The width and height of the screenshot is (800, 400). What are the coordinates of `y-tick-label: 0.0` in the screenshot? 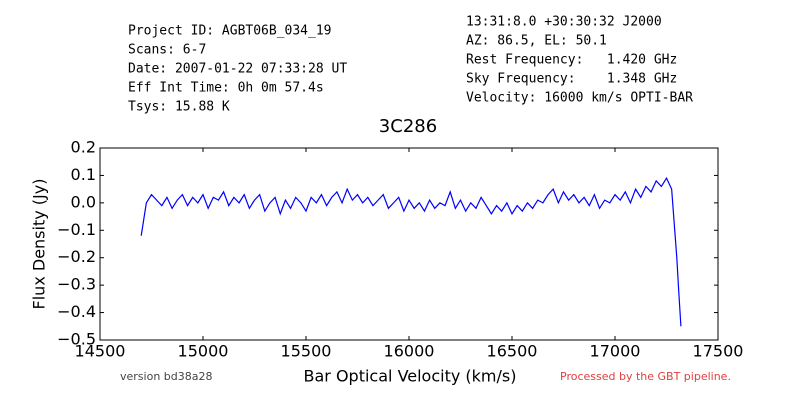 It's located at (83, 201).